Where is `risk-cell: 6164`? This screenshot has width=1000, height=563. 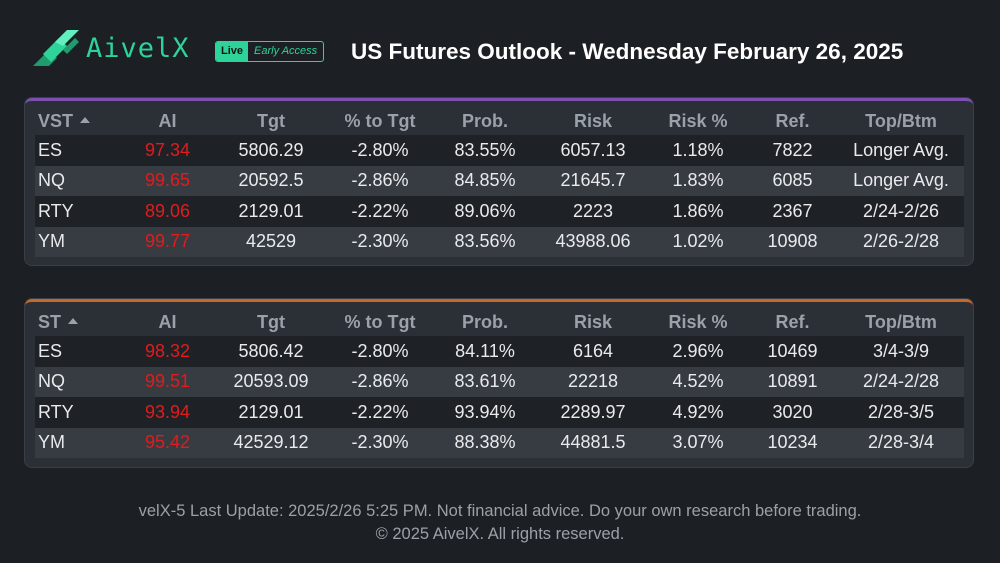
risk-cell: 6164 is located at coordinates (593, 351).